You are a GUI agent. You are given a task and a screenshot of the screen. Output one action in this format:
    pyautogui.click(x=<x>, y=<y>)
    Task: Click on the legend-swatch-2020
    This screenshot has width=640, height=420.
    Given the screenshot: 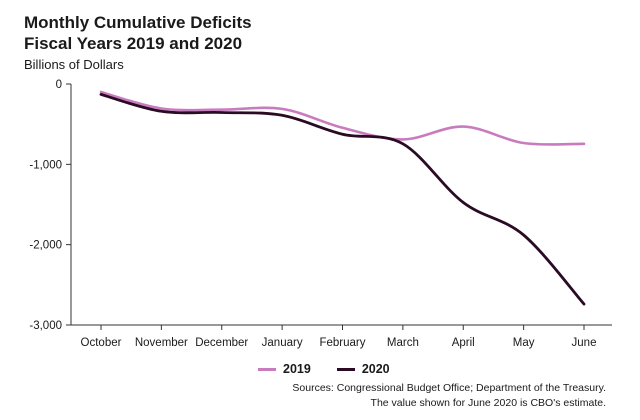 What is the action you would take?
    pyautogui.click(x=345, y=369)
    